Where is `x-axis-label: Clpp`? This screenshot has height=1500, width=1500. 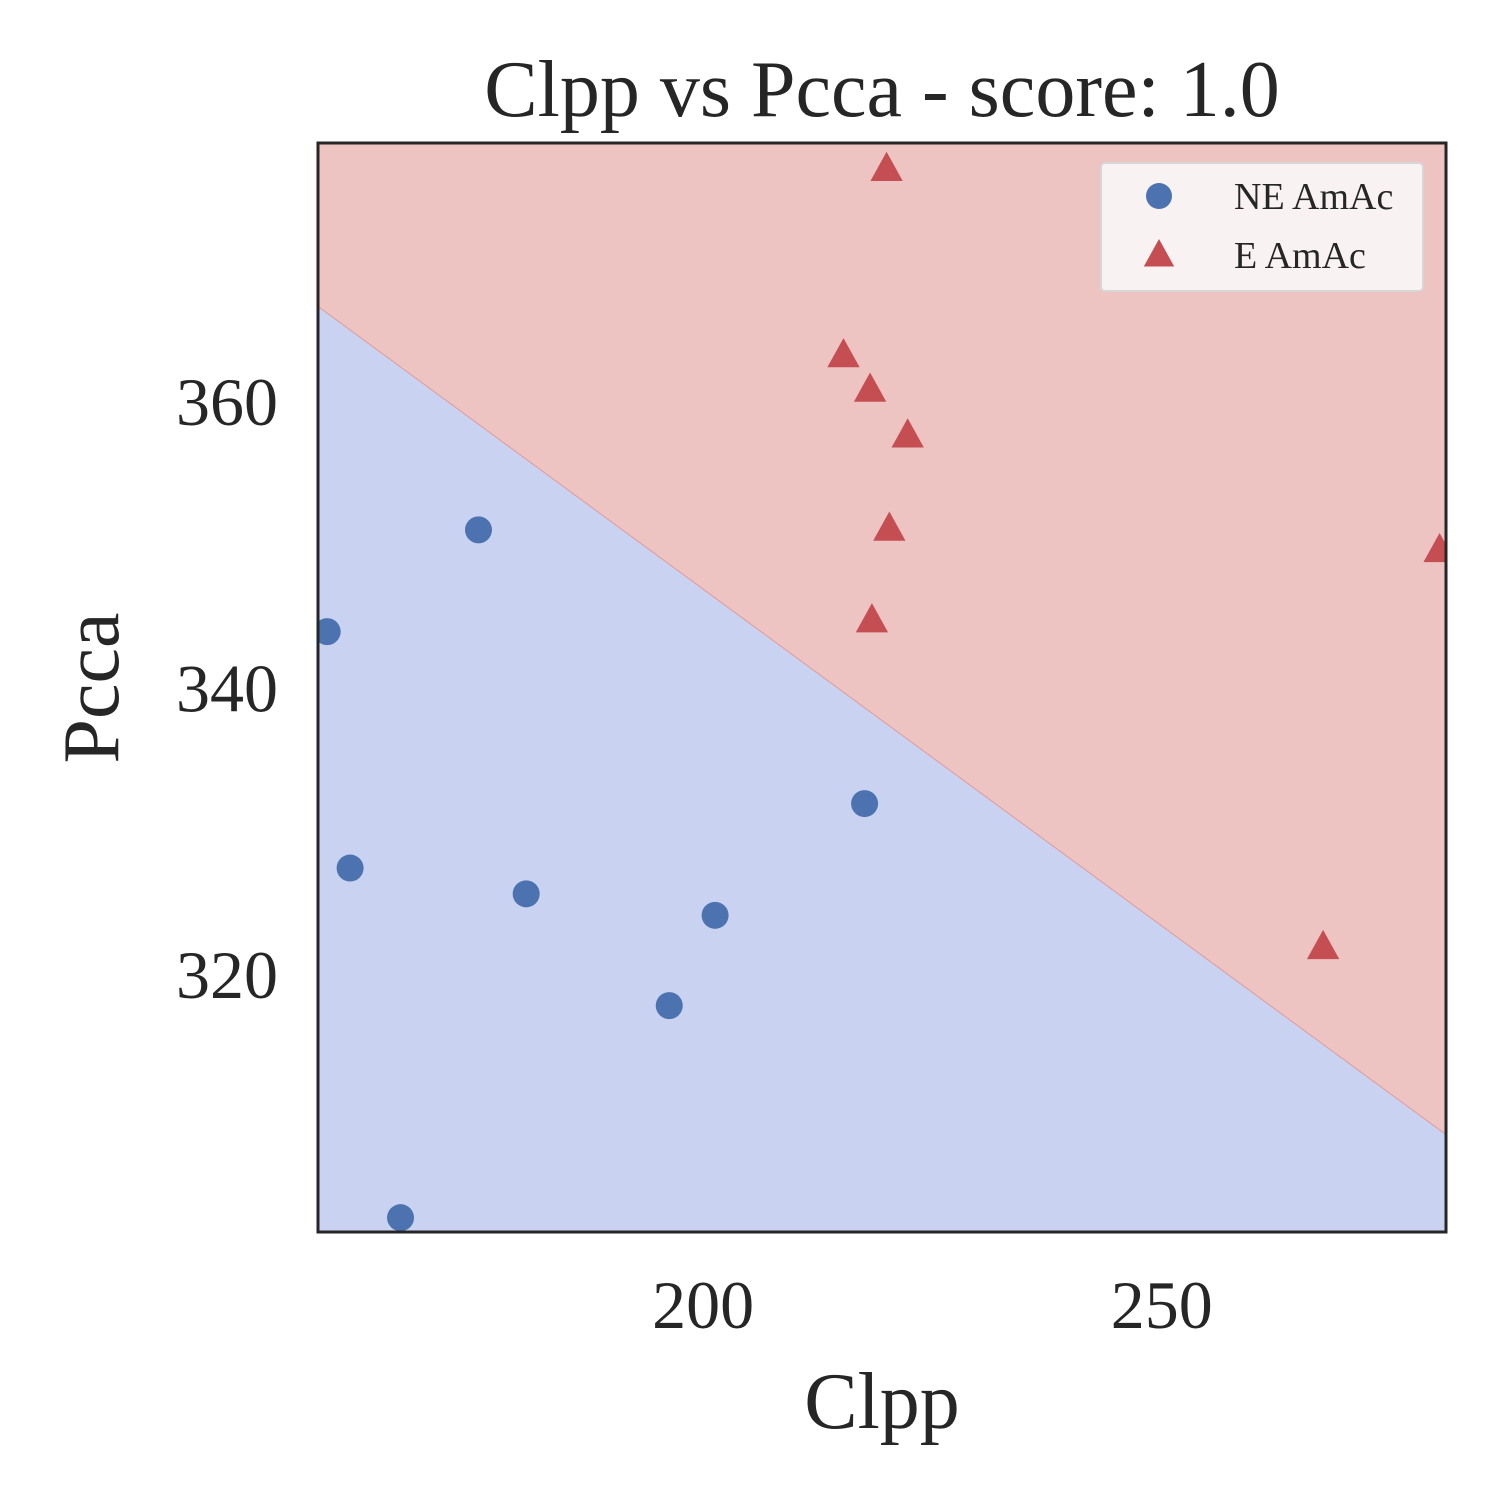
x-axis-label: Clpp is located at coordinates (882, 1402).